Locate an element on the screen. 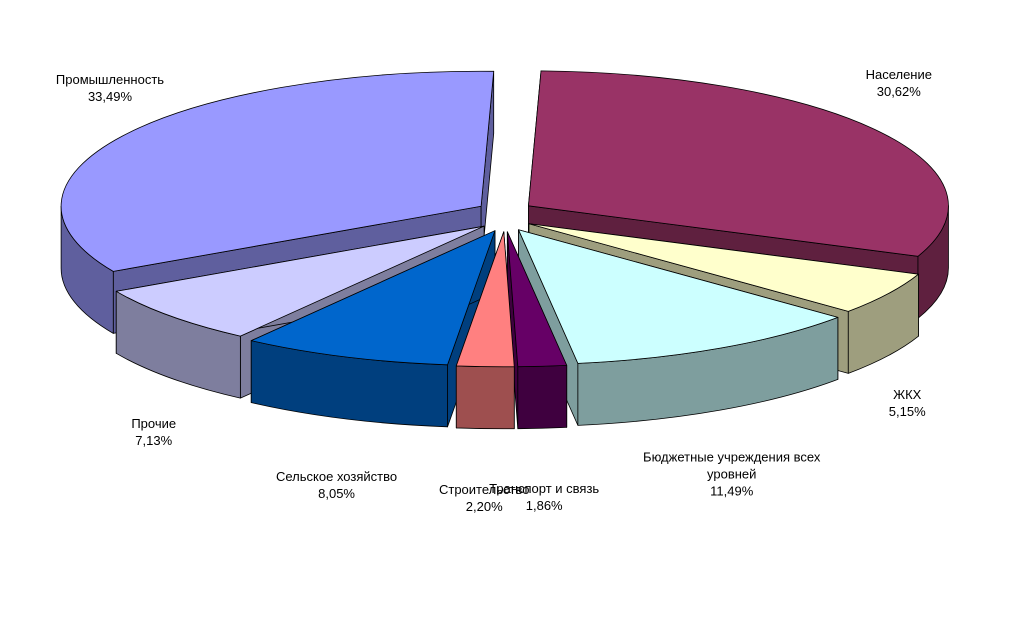  data-label: Строительство 2,20% is located at coordinates (484, 498).